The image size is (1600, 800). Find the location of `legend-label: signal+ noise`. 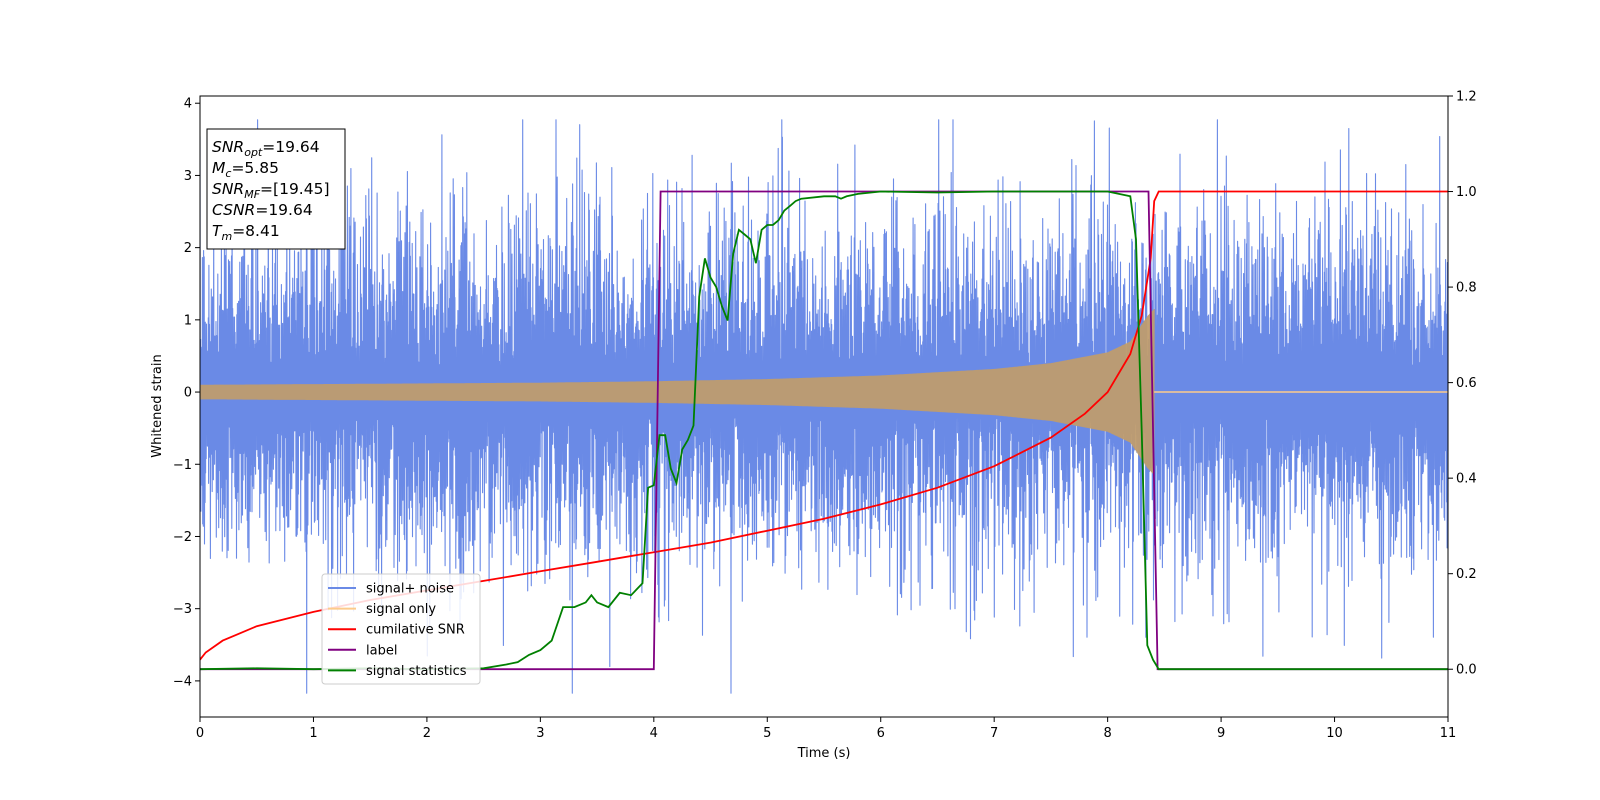

legend-label: signal+ noise is located at coordinates (410, 589).